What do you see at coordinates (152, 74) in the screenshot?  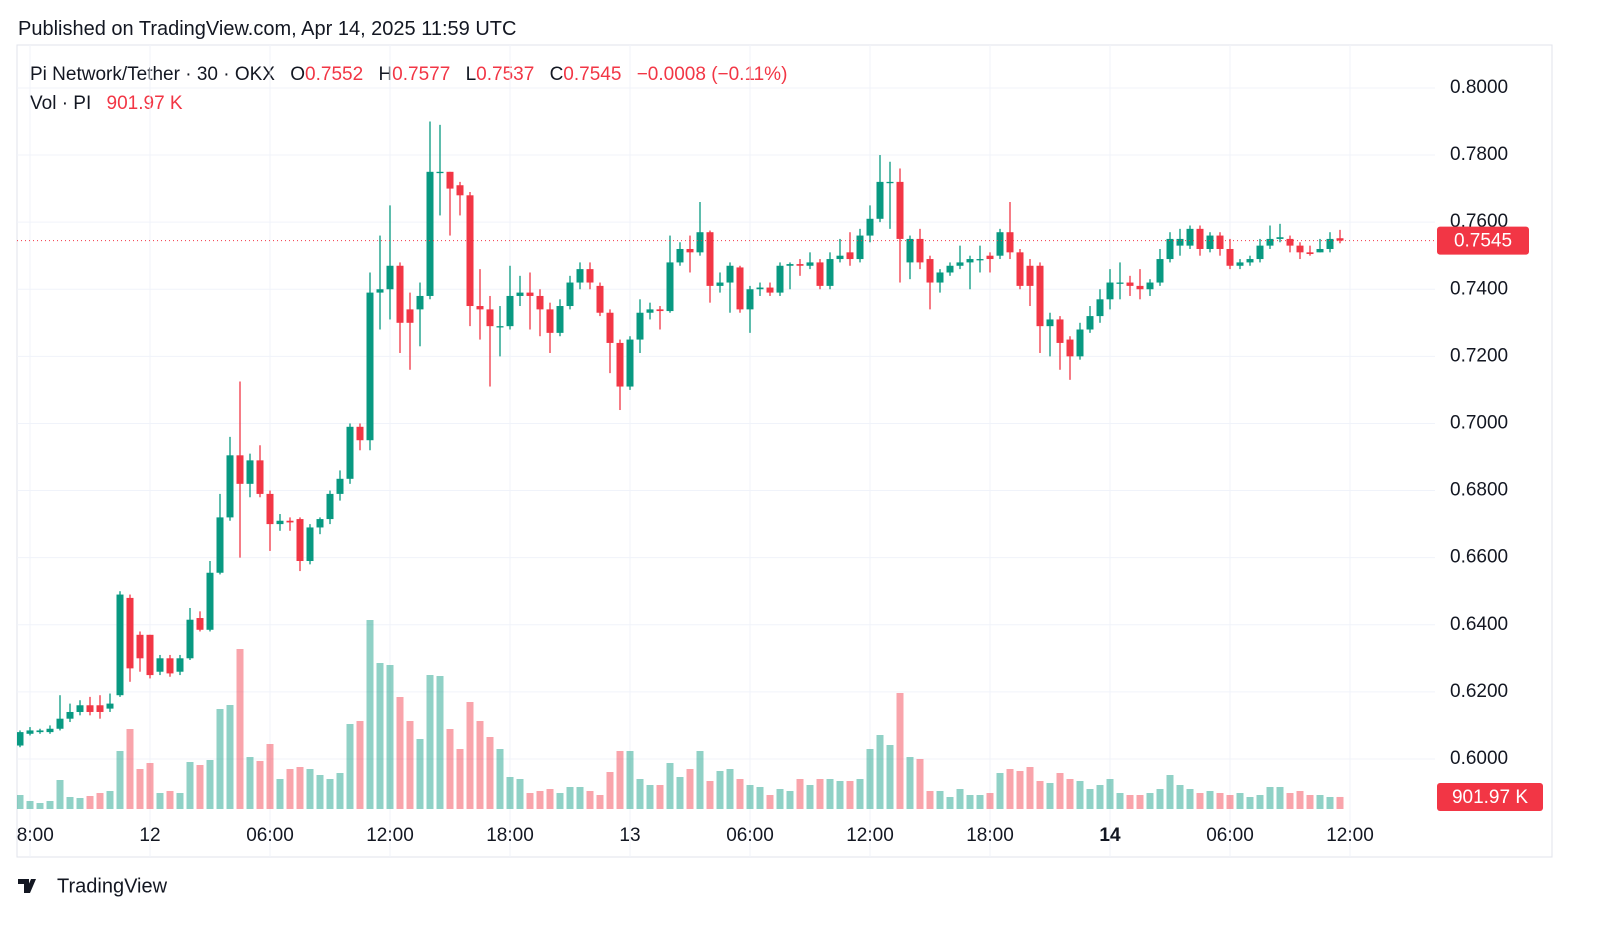 I see `symbol: Pi Network/Tether · 30 · OKX` at bounding box center [152, 74].